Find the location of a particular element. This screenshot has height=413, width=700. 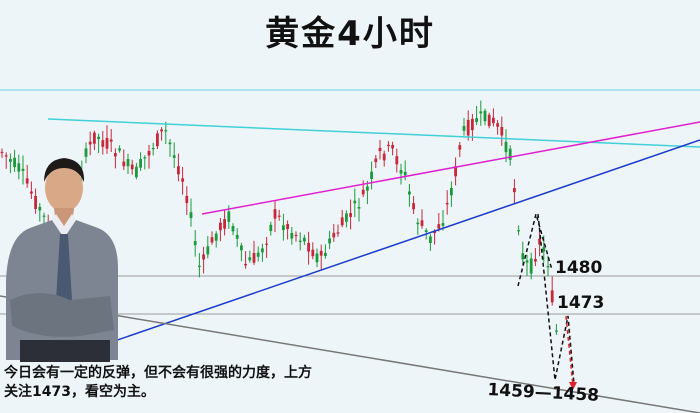

forecast-path-up is located at coordinates (535, 249).